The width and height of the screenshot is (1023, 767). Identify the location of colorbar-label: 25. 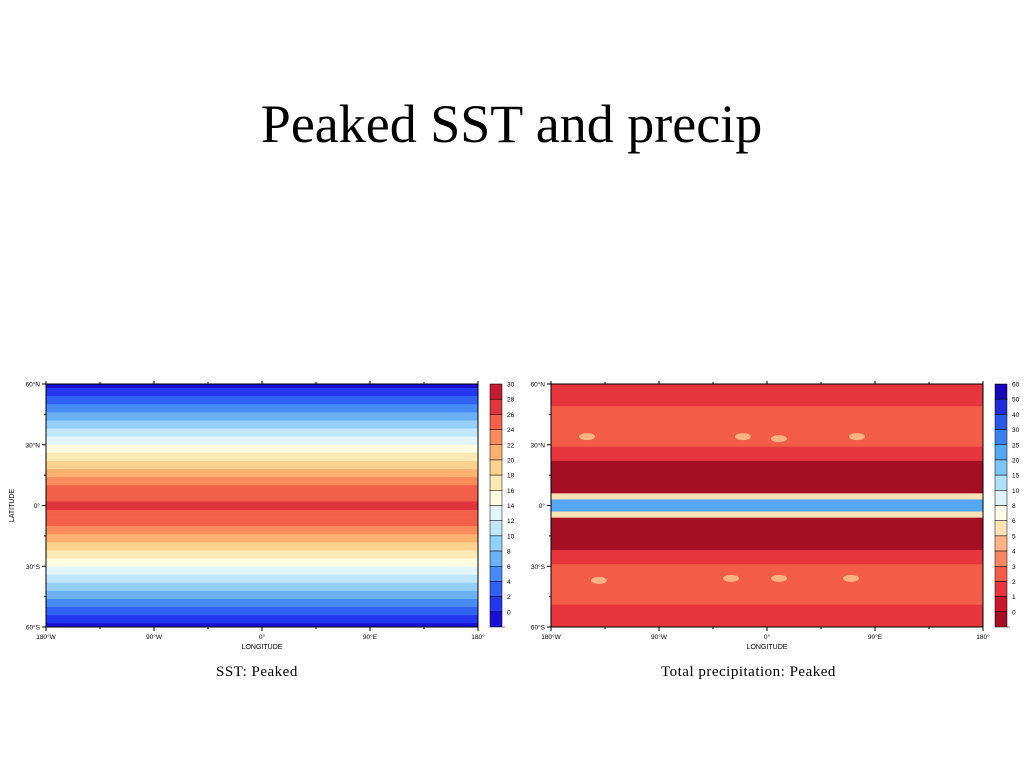
(1016, 445).